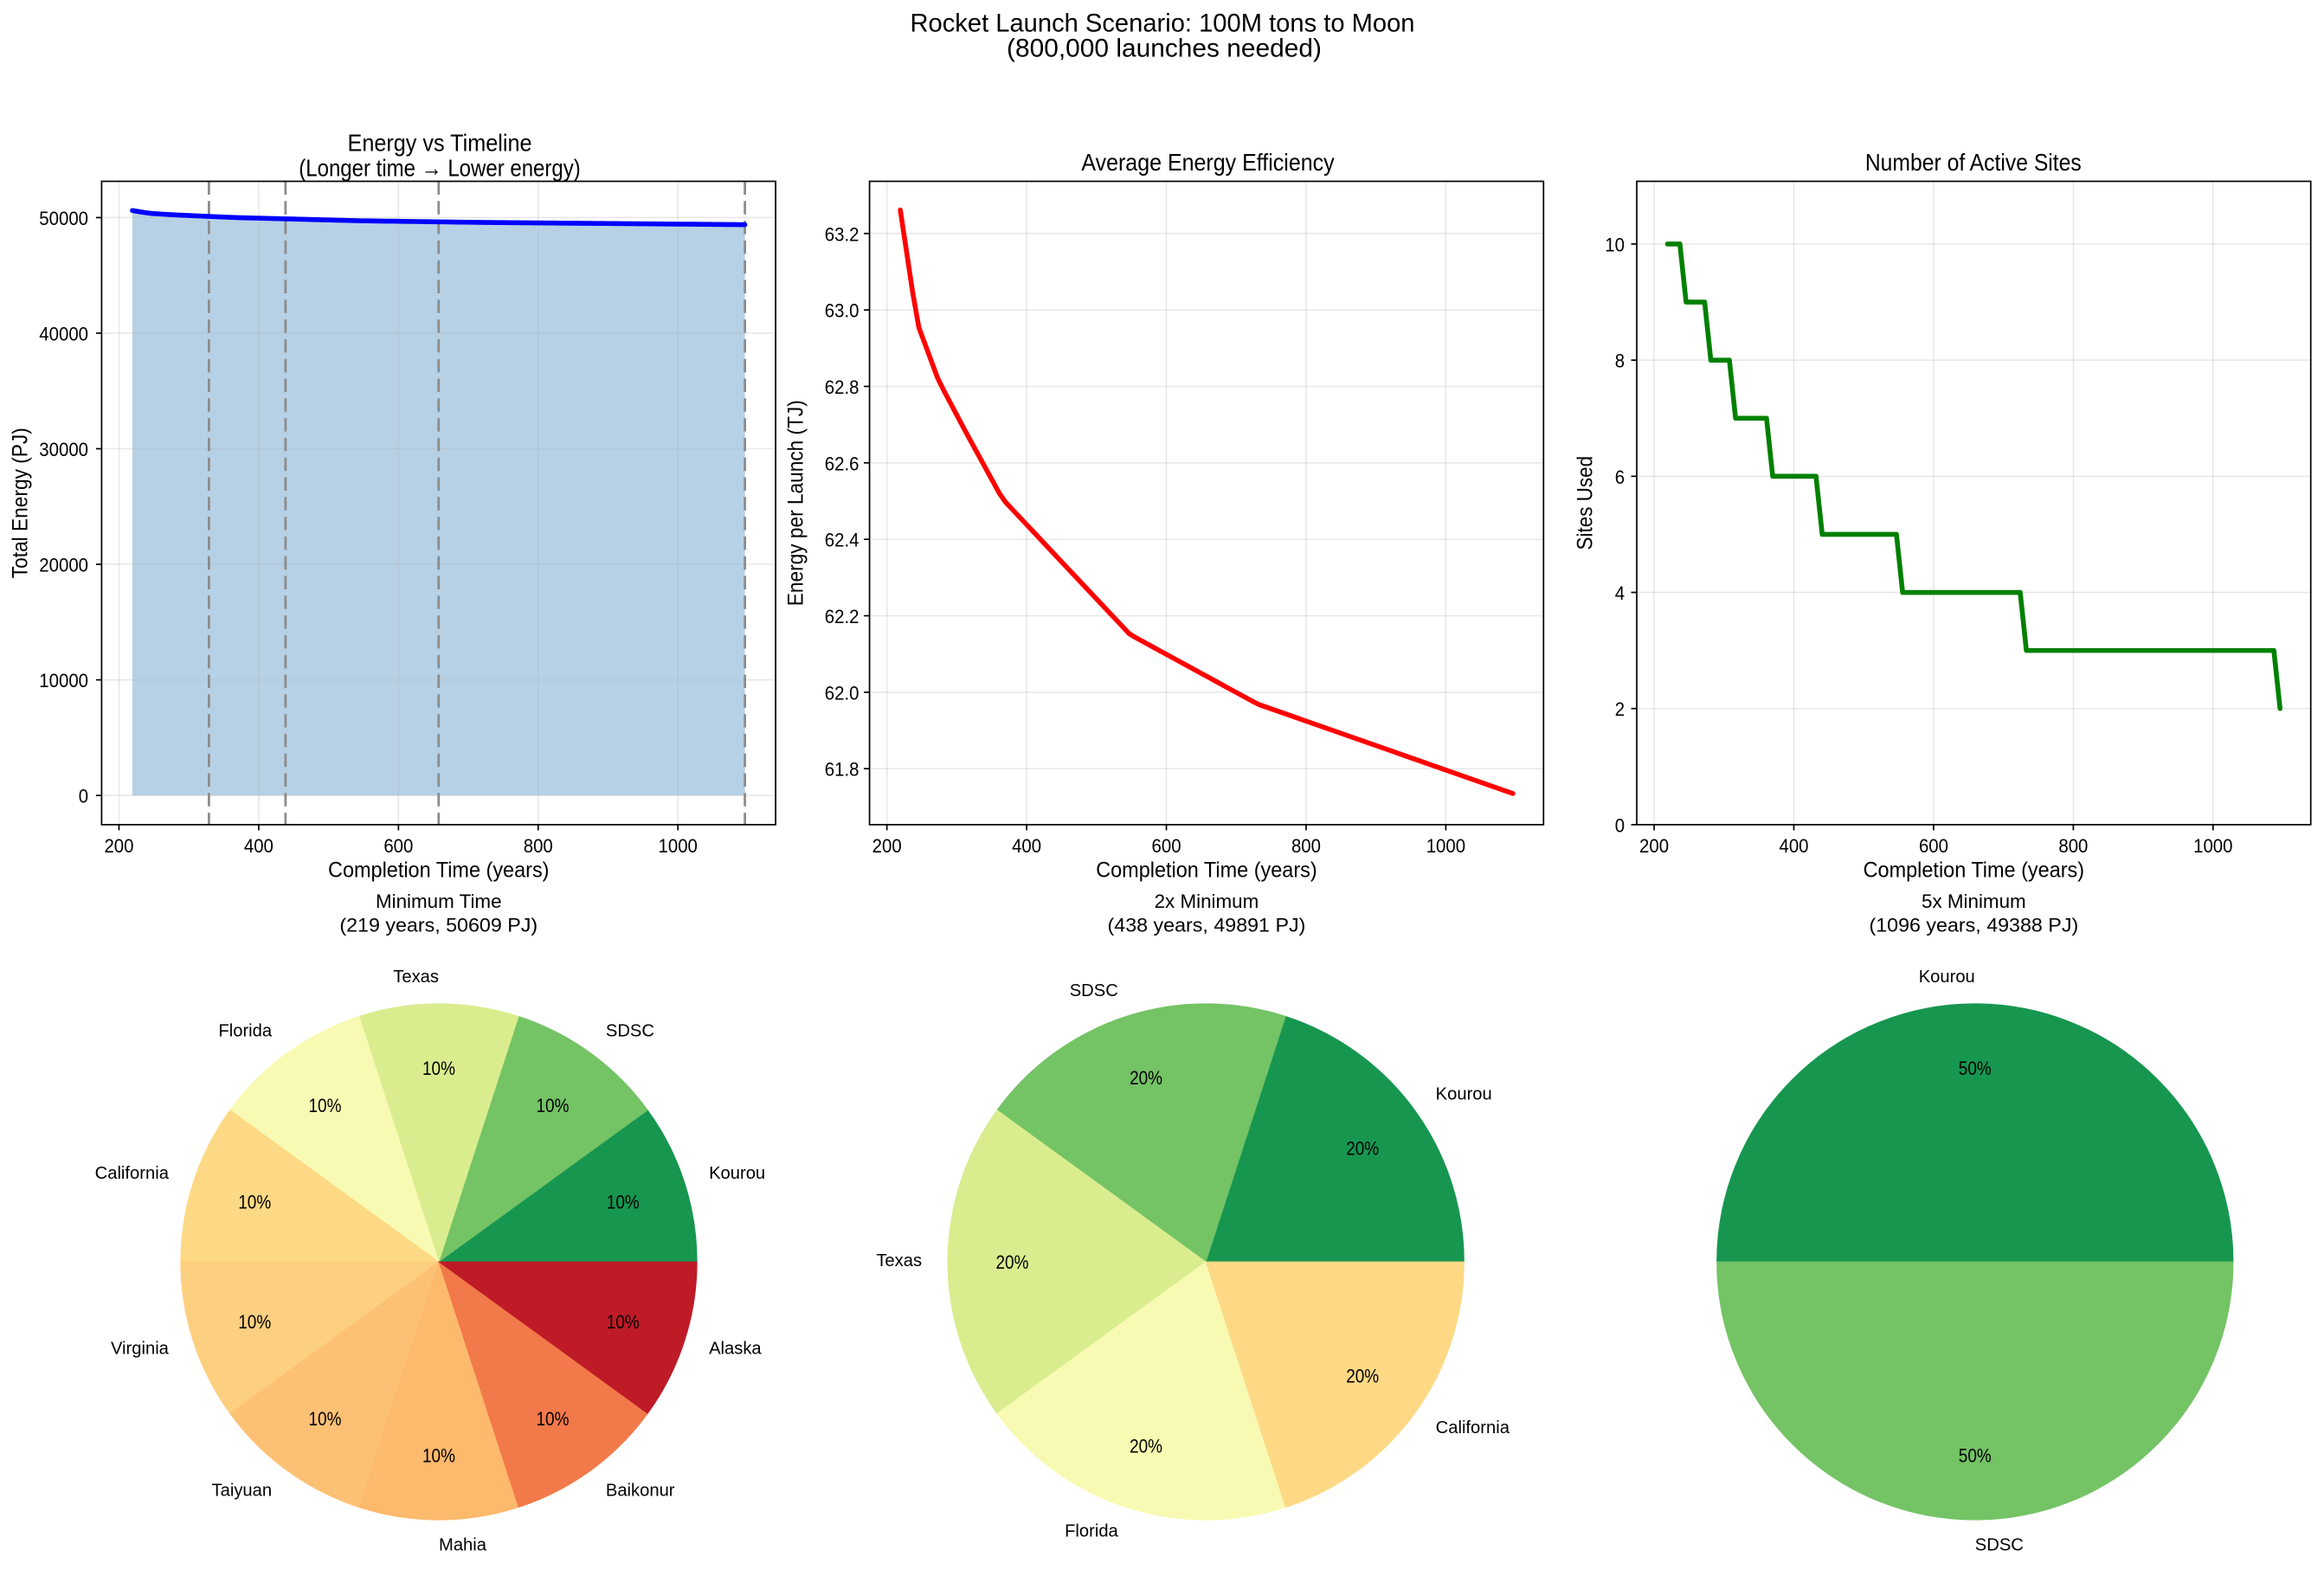 The width and height of the screenshot is (2324, 1595). I want to click on svg-text: Taiyuan, so click(242, 1491).